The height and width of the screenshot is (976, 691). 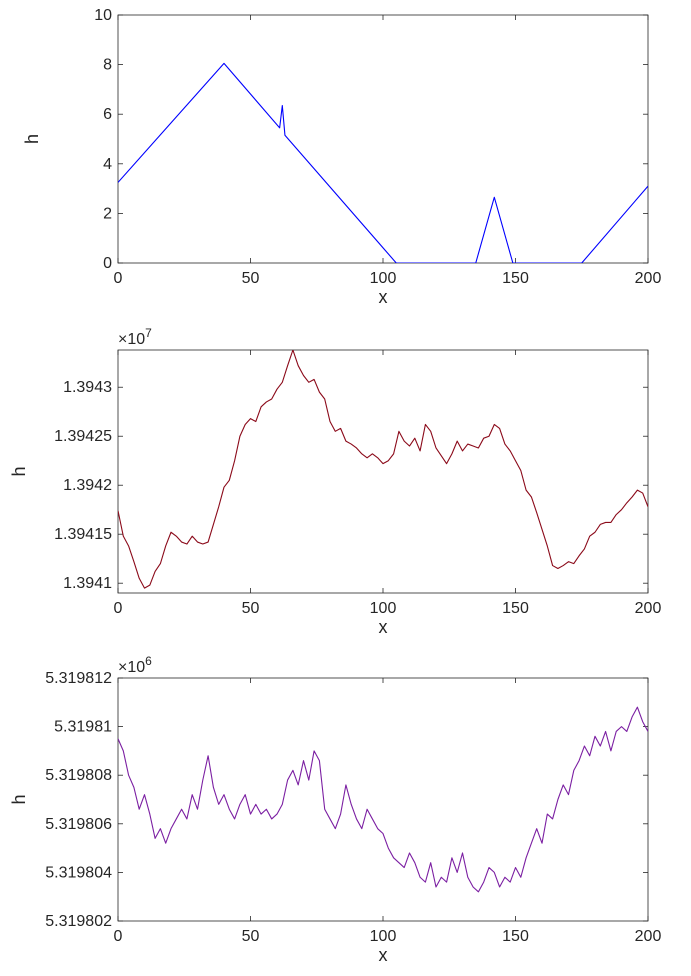 I want to click on y-tick-label: 6, so click(x=107, y=114).